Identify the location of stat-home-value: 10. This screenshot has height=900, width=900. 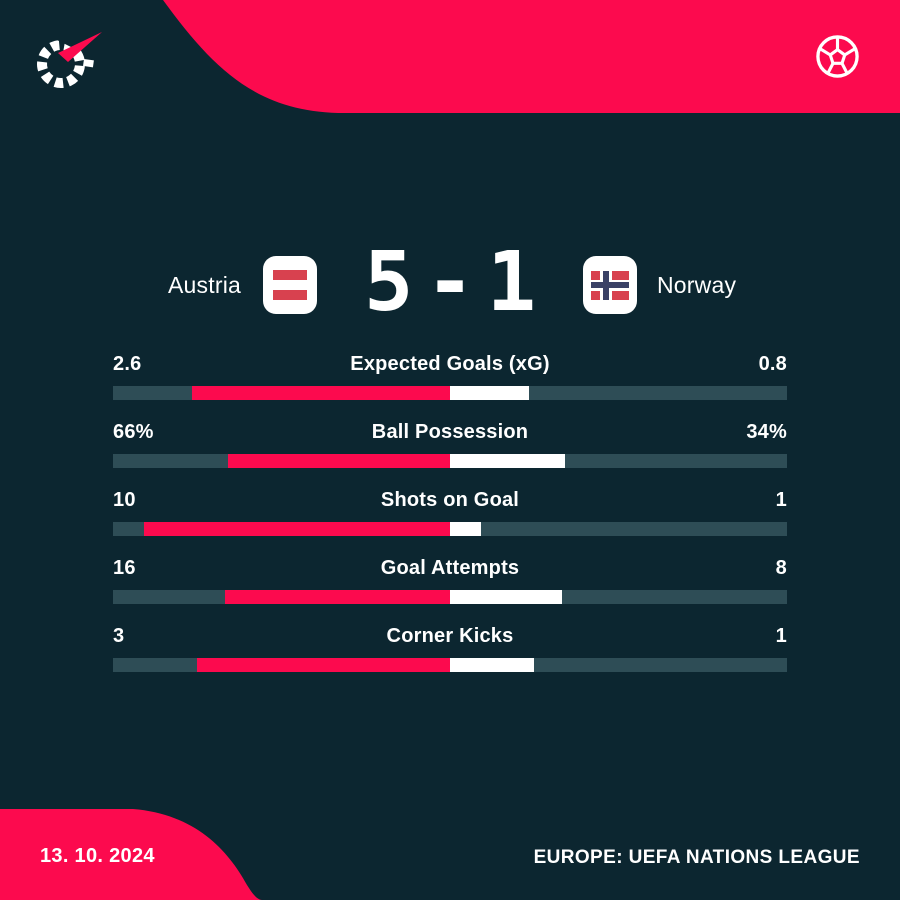
(124, 500).